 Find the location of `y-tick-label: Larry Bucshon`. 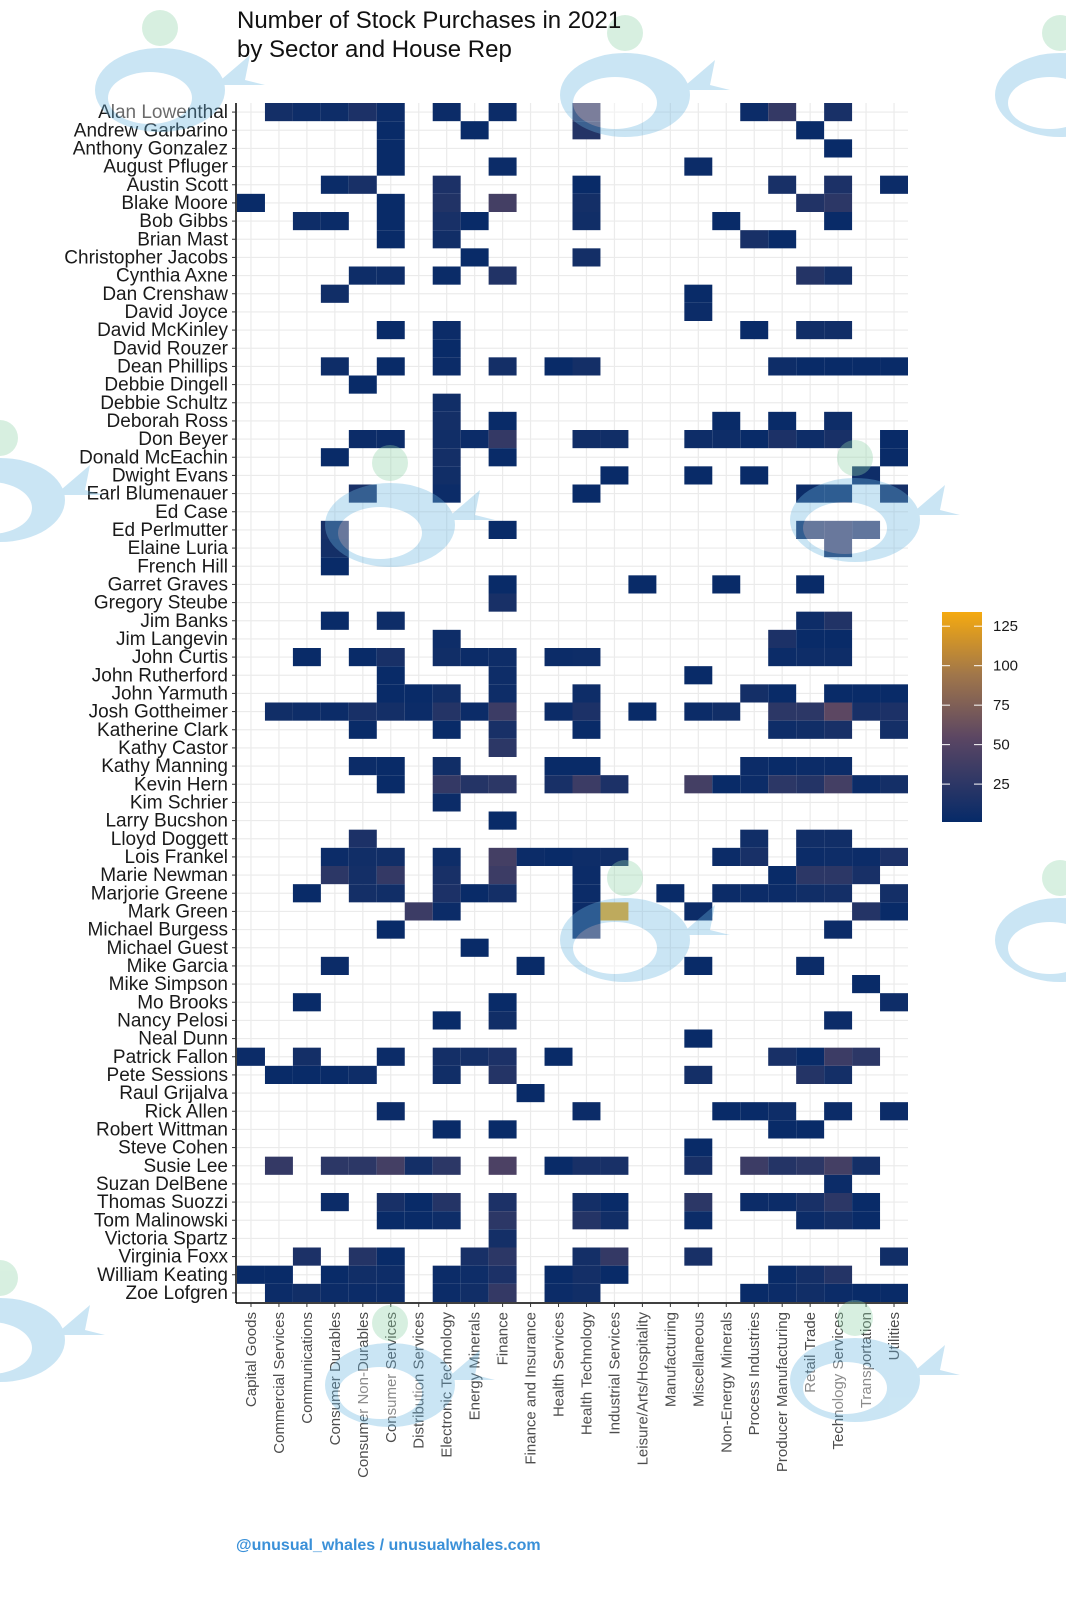

y-tick-label: Larry Bucshon is located at coordinates (166, 821).